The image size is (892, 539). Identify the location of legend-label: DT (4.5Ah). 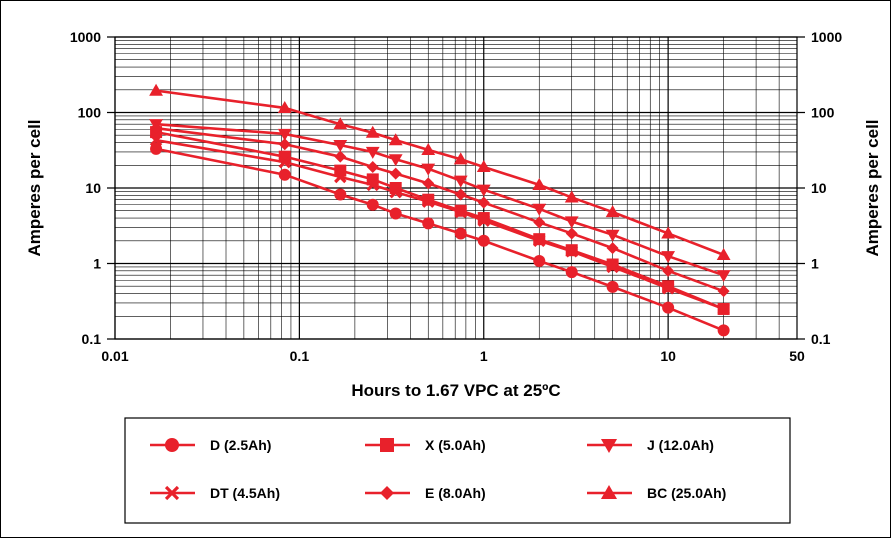
(245, 493).